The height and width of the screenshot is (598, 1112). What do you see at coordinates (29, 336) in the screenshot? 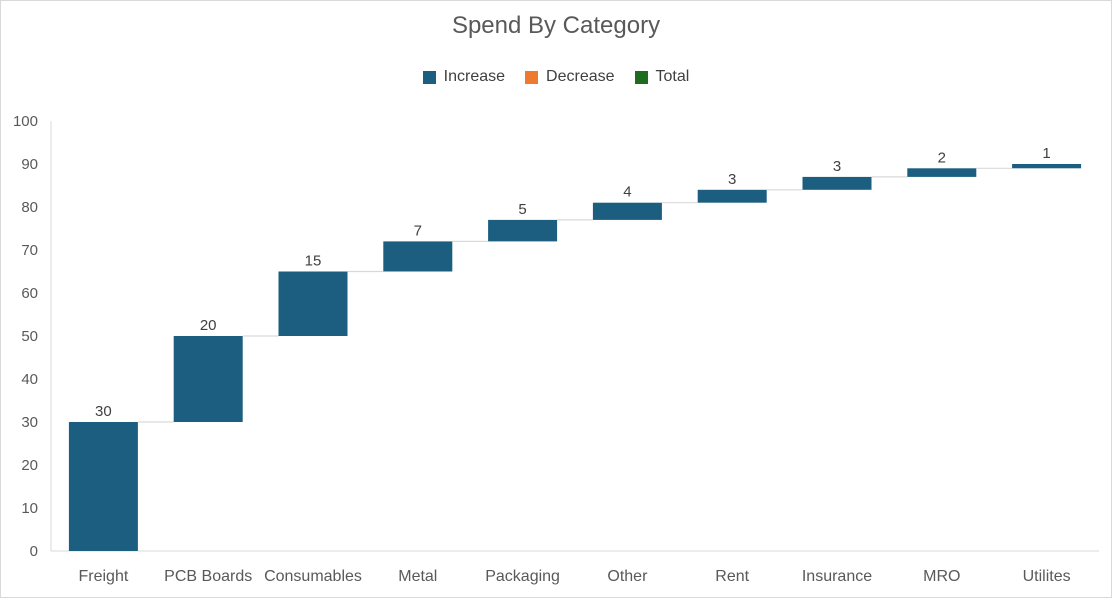
I see `y-tick-label: 50` at bounding box center [29, 336].